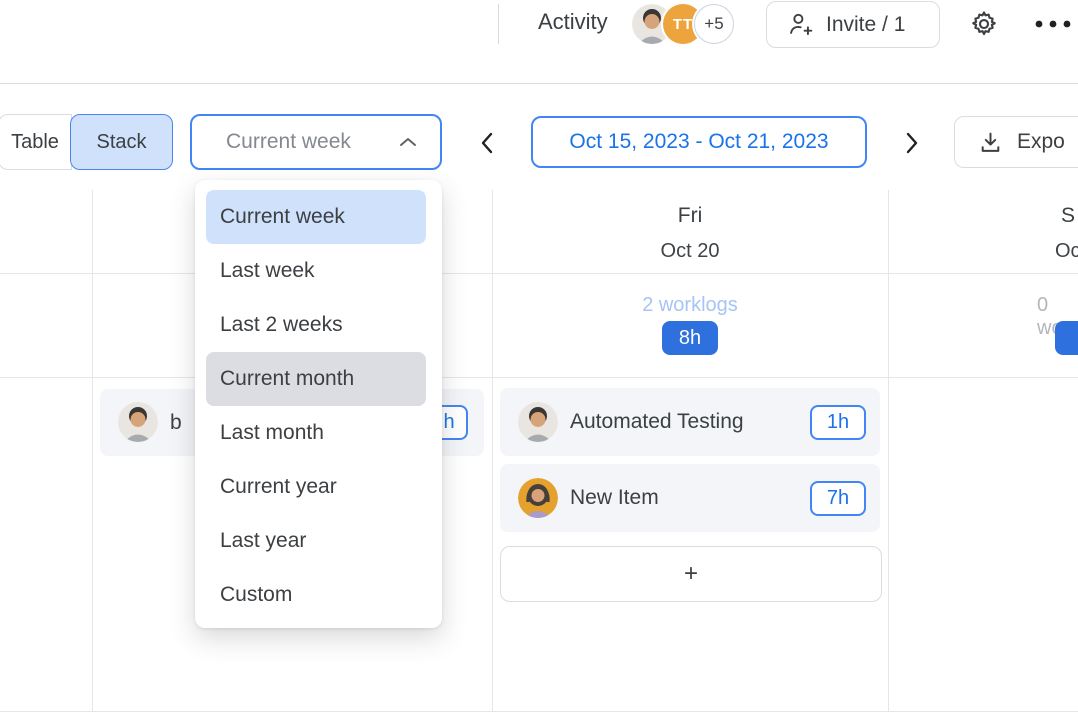 The image size is (1078, 714). Describe the element at coordinates (408, 142) in the screenshot. I see `chevron-up-icon` at that location.